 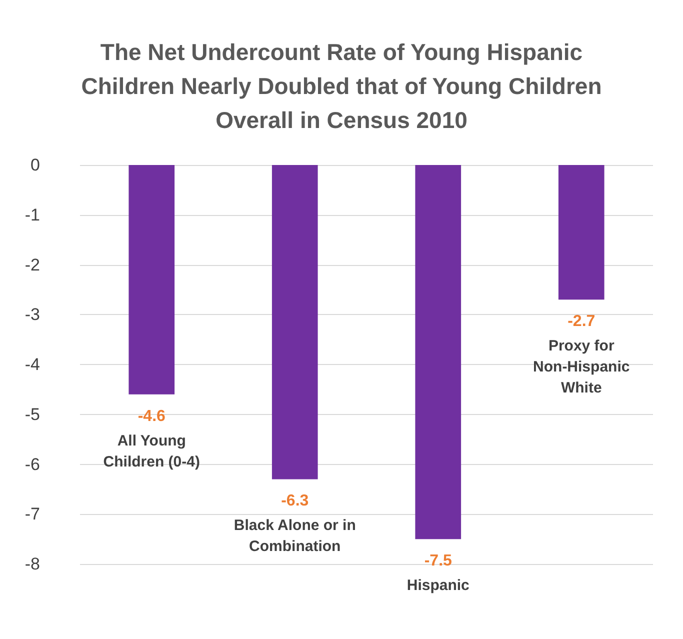 I want to click on data-label: -4.6, so click(x=152, y=416).